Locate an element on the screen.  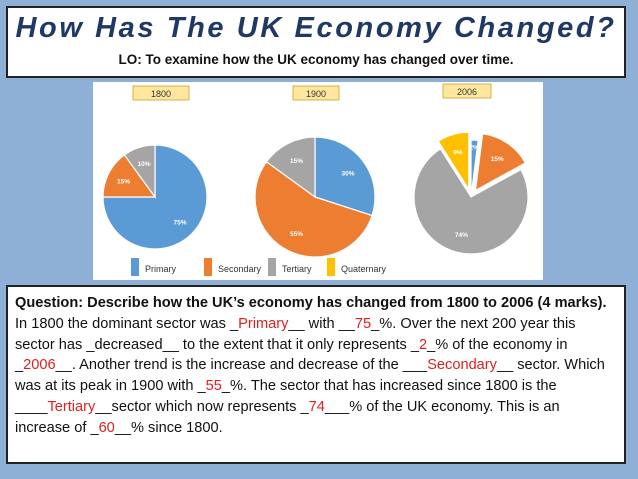
pie-title-1800: 1800 is located at coordinates (161, 94).